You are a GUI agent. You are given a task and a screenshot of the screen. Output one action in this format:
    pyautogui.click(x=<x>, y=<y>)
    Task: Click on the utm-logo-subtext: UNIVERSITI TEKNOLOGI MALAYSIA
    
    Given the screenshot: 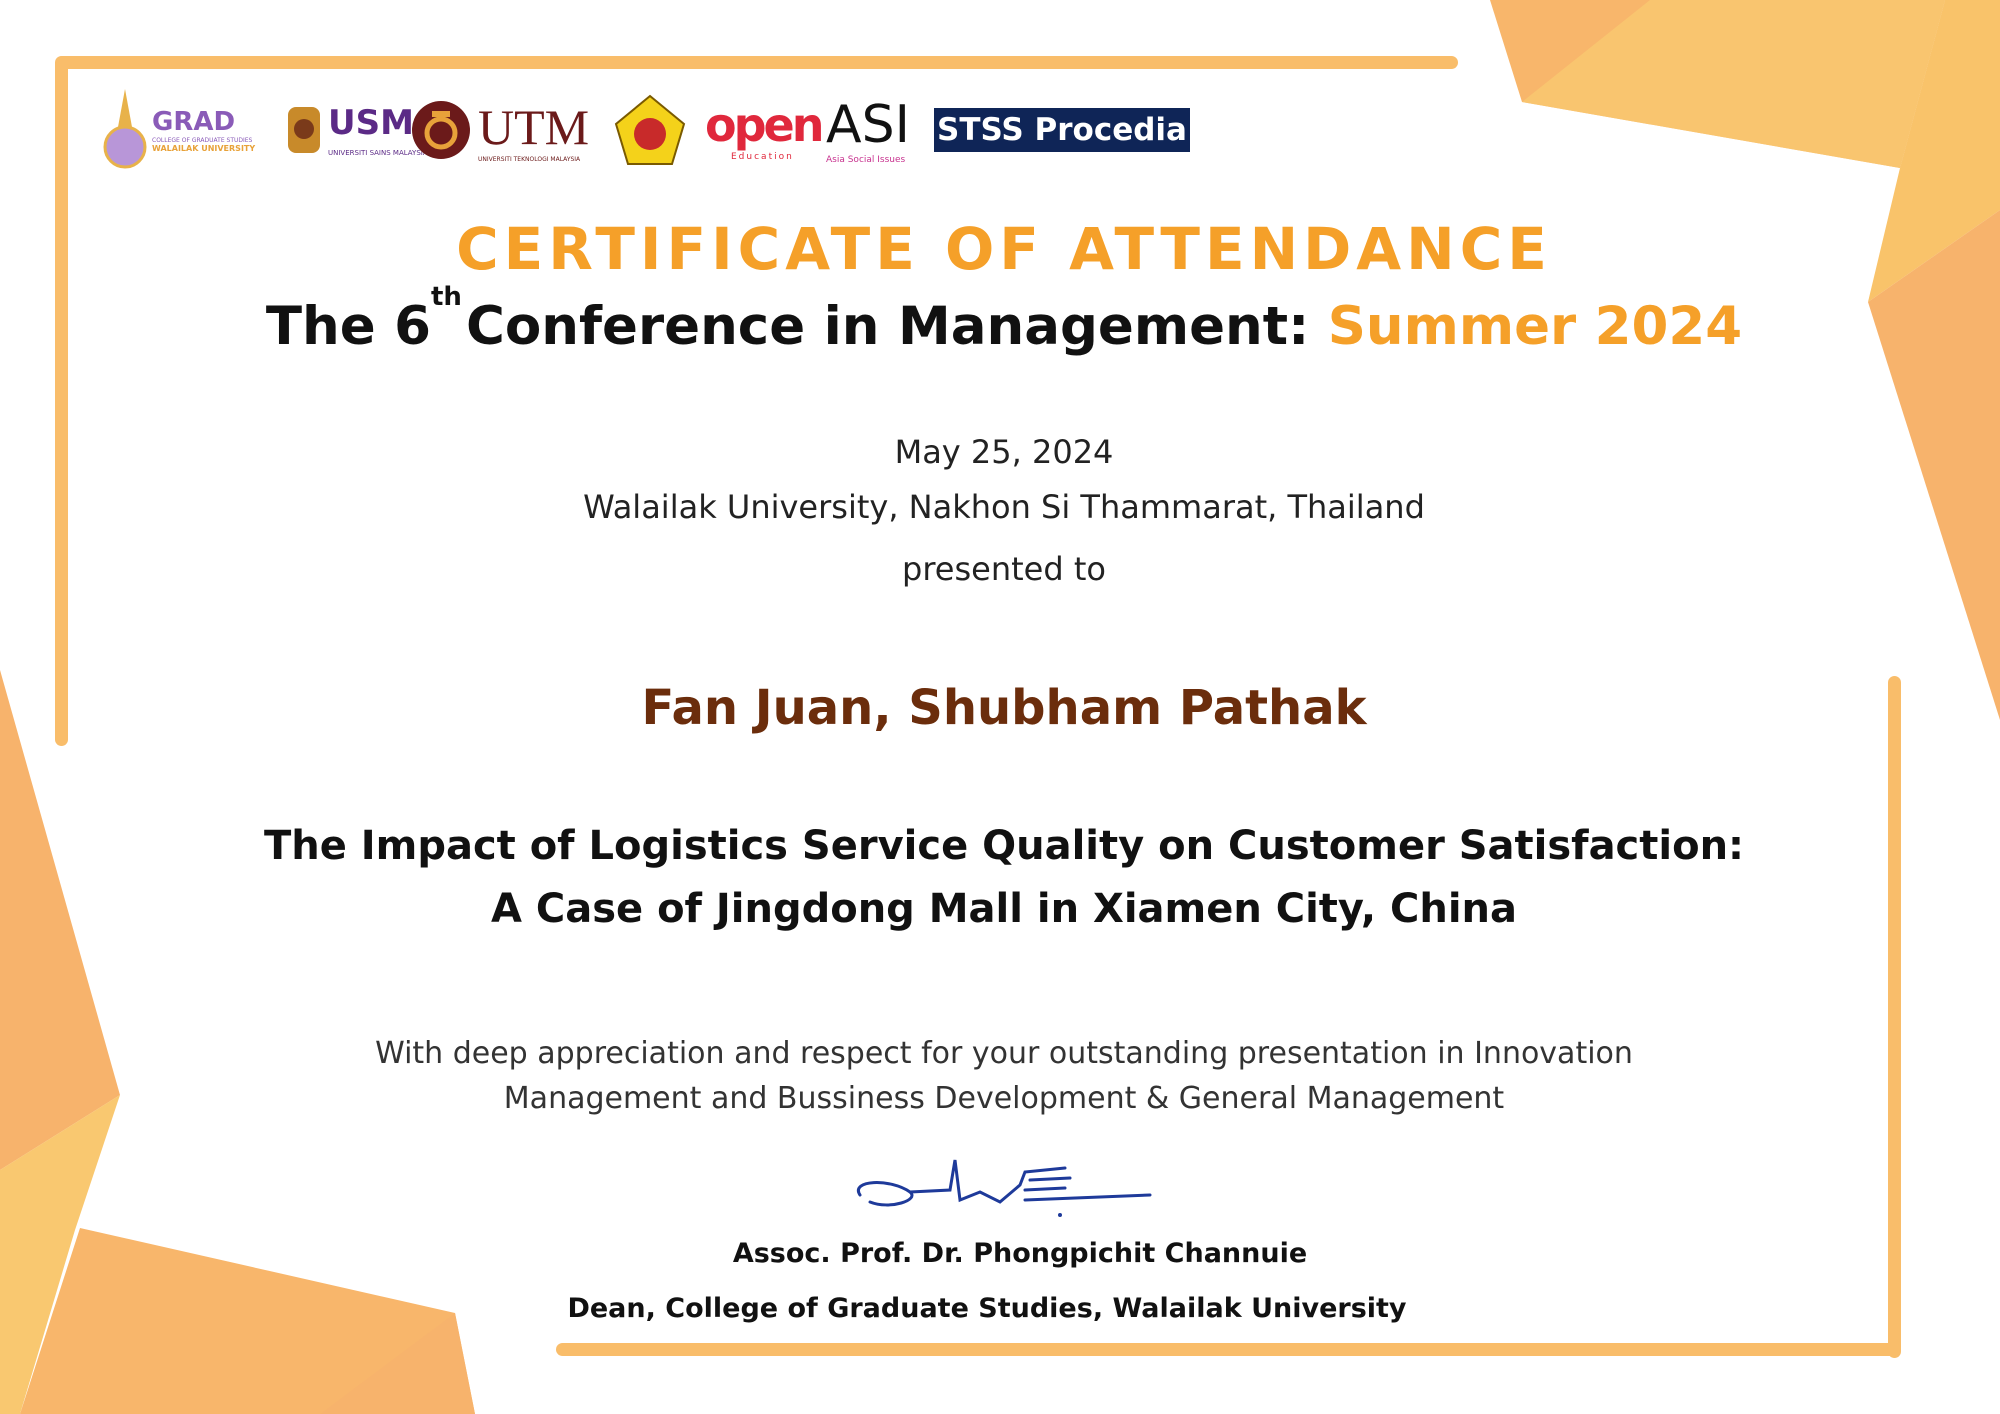 What is the action you would take?
    pyautogui.click(x=529, y=159)
    